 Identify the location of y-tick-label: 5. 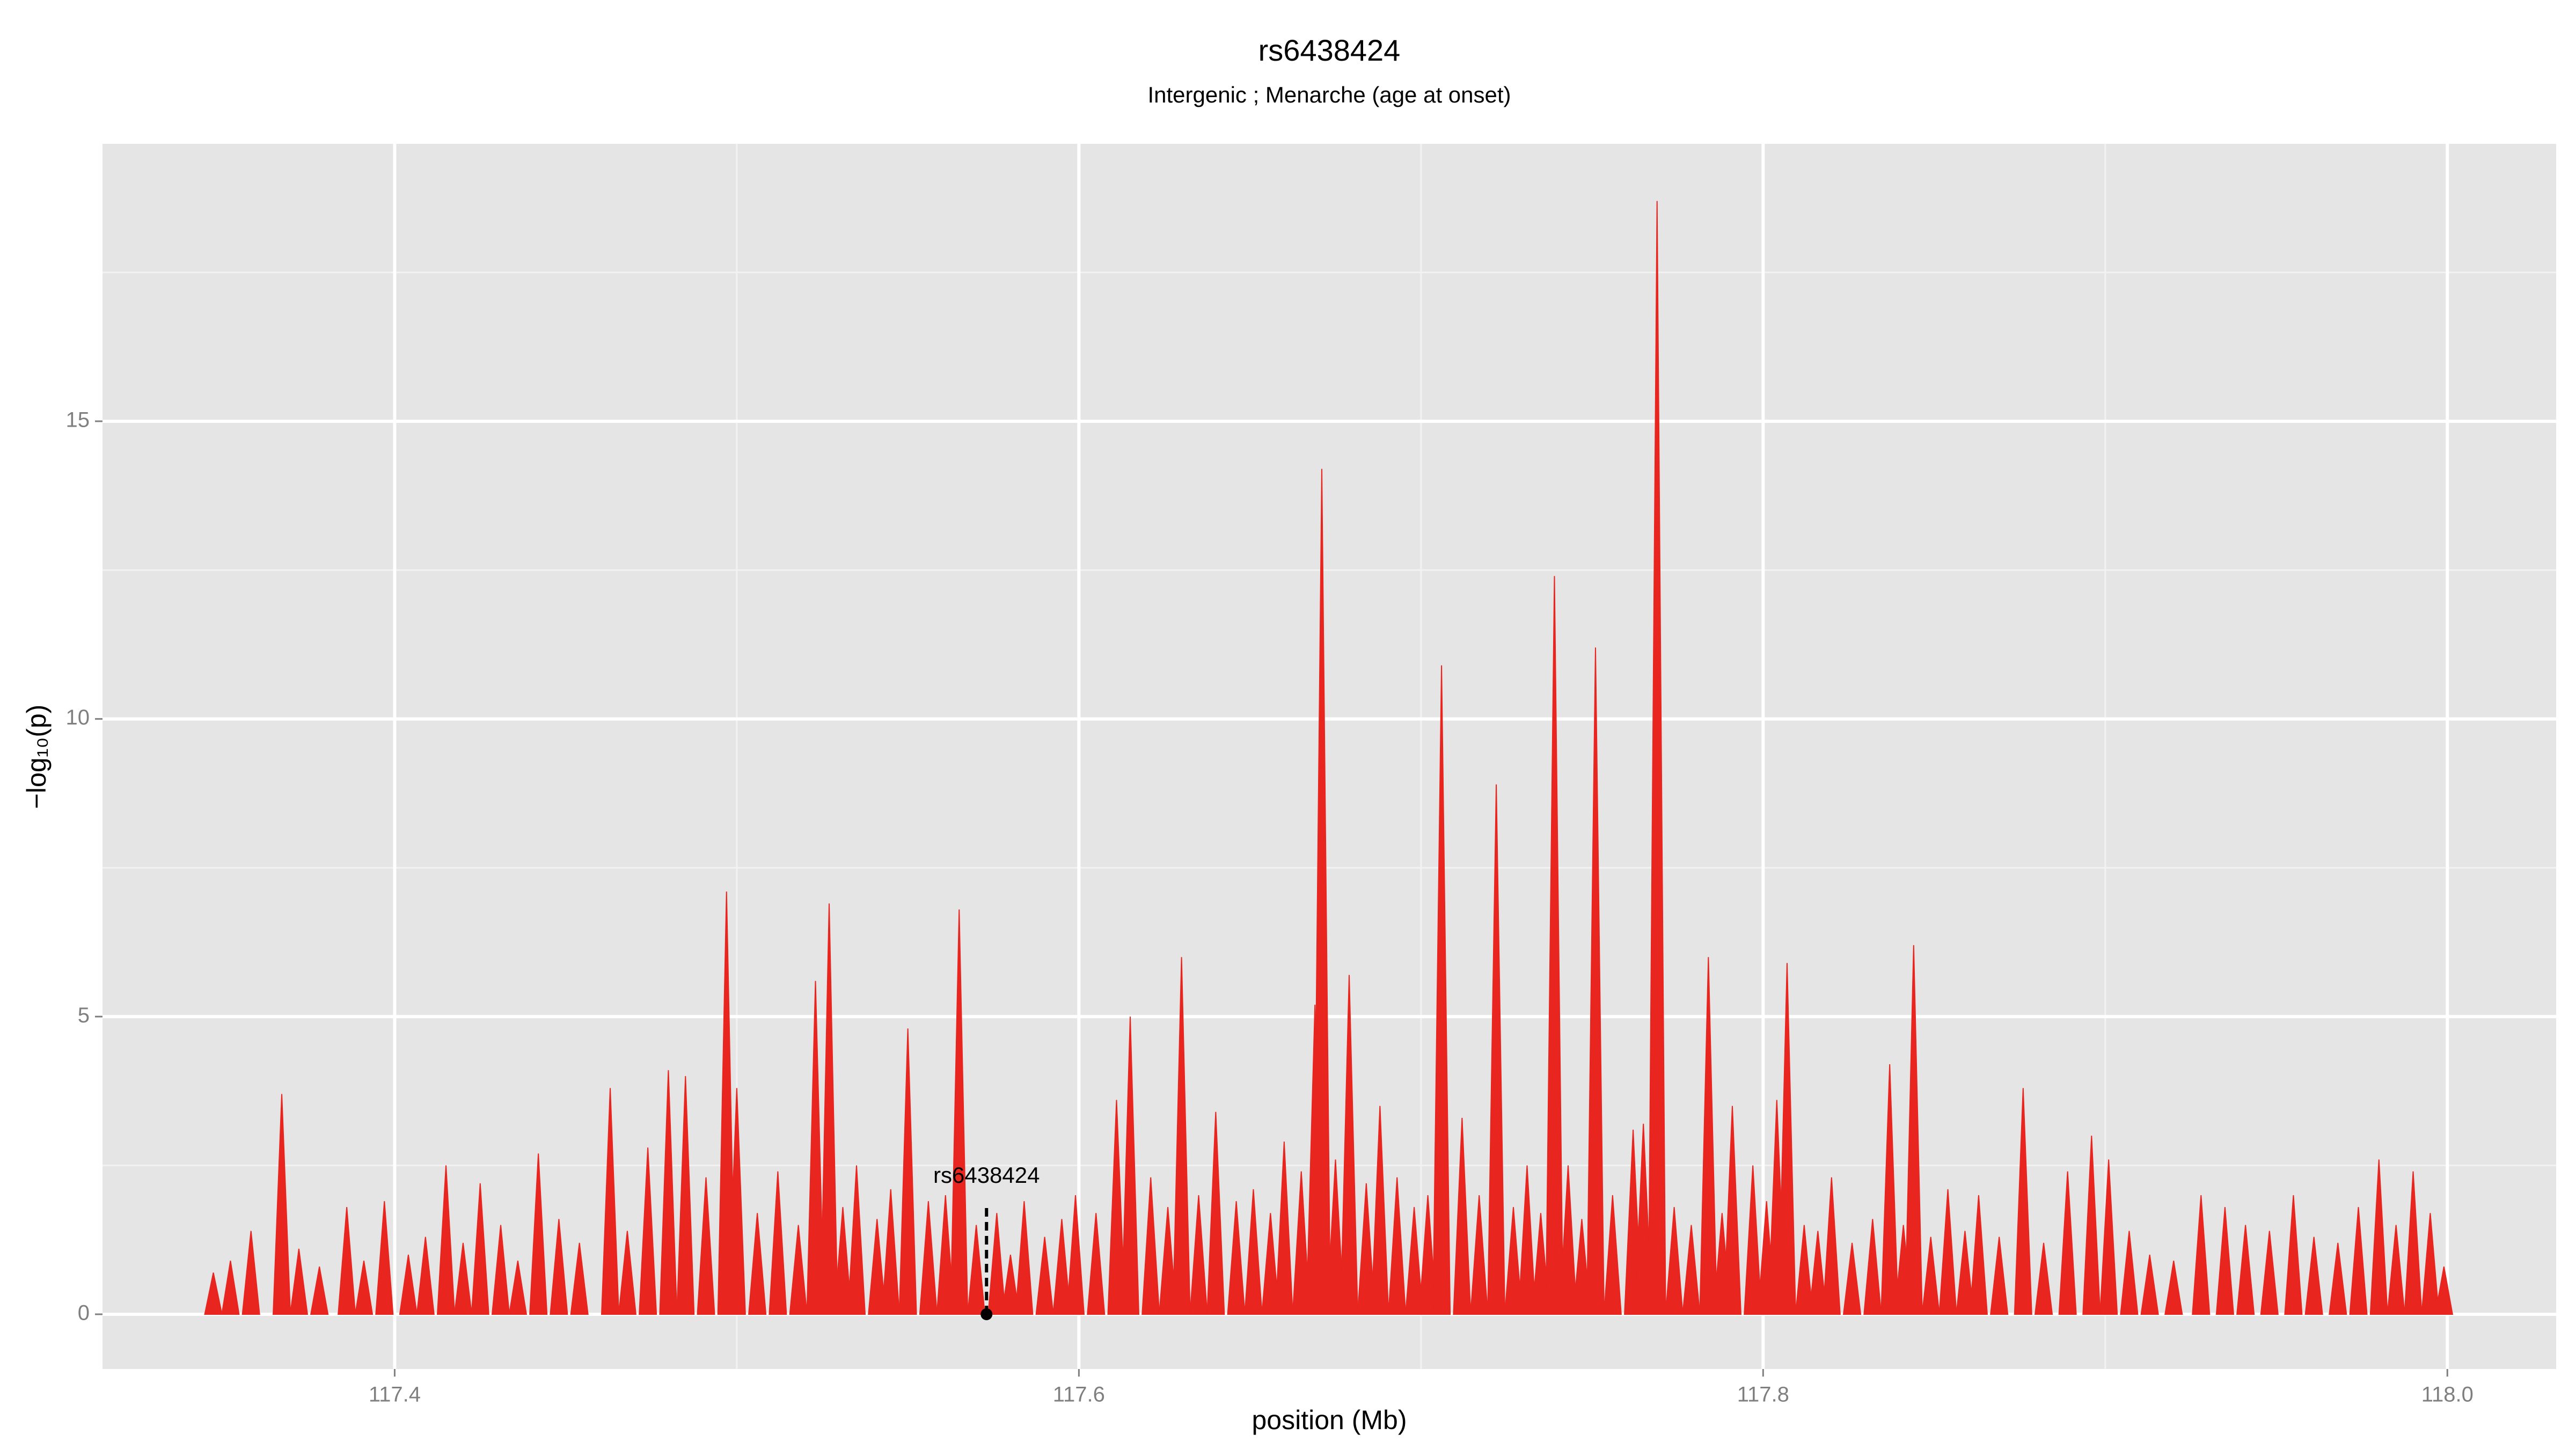
(84, 1015).